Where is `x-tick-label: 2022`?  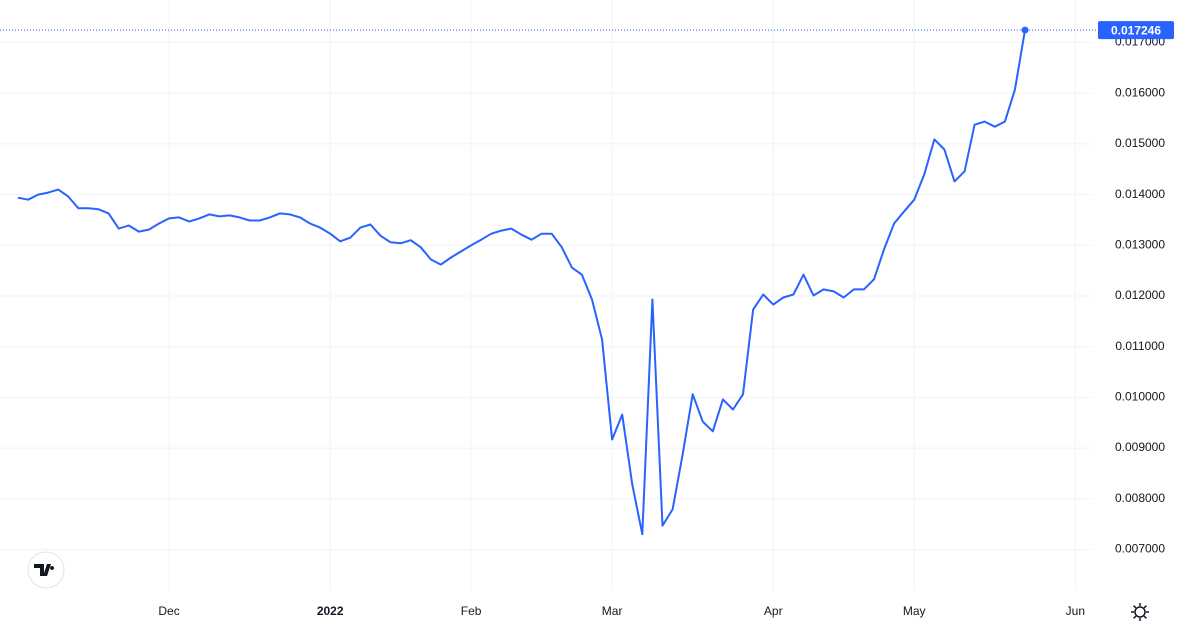
x-tick-label: 2022 is located at coordinates (330, 611).